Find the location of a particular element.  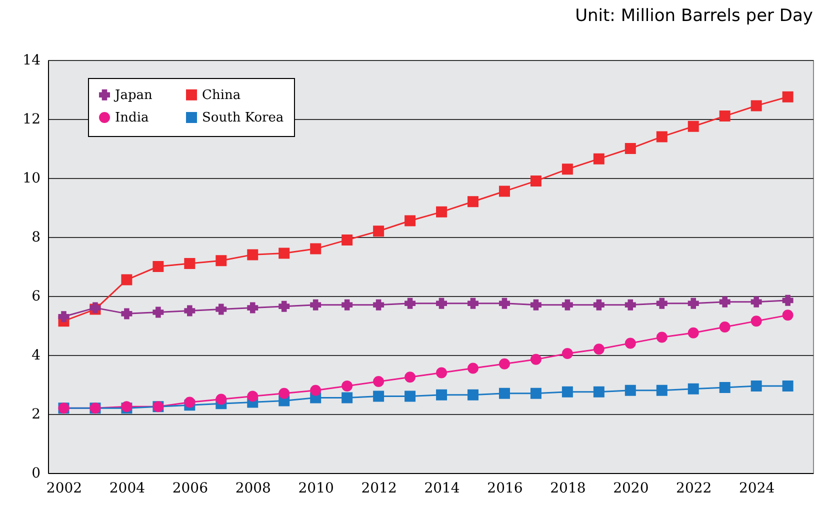

x-tick-label: 2006 is located at coordinates (190, 488).